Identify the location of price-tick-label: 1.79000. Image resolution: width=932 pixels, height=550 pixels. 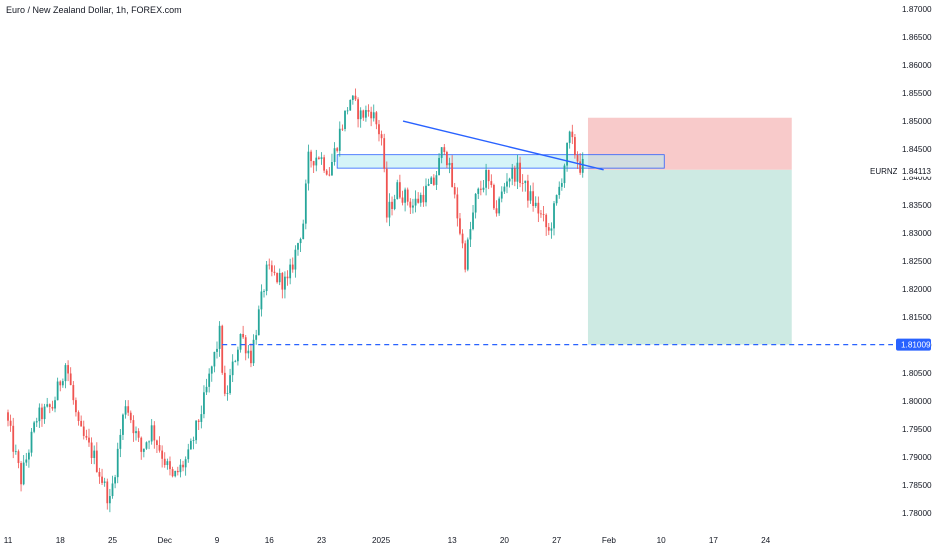
(917, 457).